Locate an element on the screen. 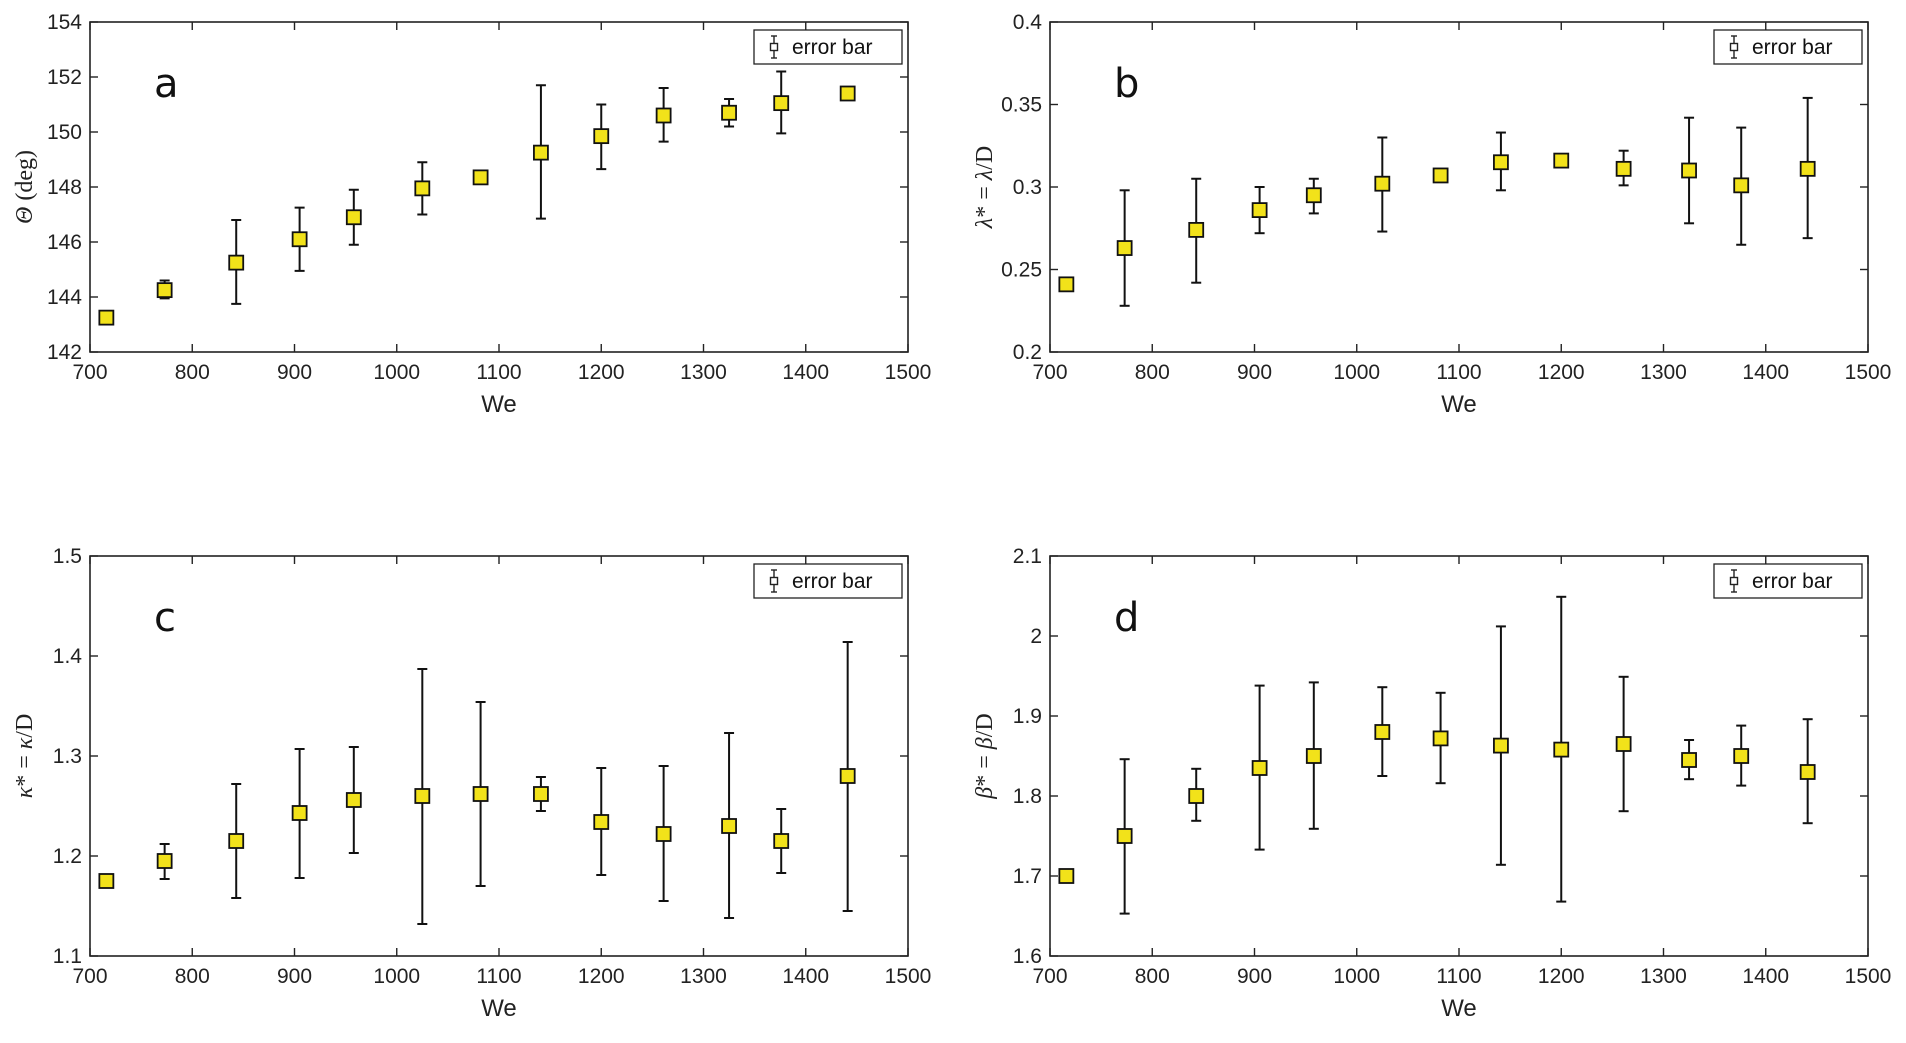  legend-box is located at coordinates (828, 581).